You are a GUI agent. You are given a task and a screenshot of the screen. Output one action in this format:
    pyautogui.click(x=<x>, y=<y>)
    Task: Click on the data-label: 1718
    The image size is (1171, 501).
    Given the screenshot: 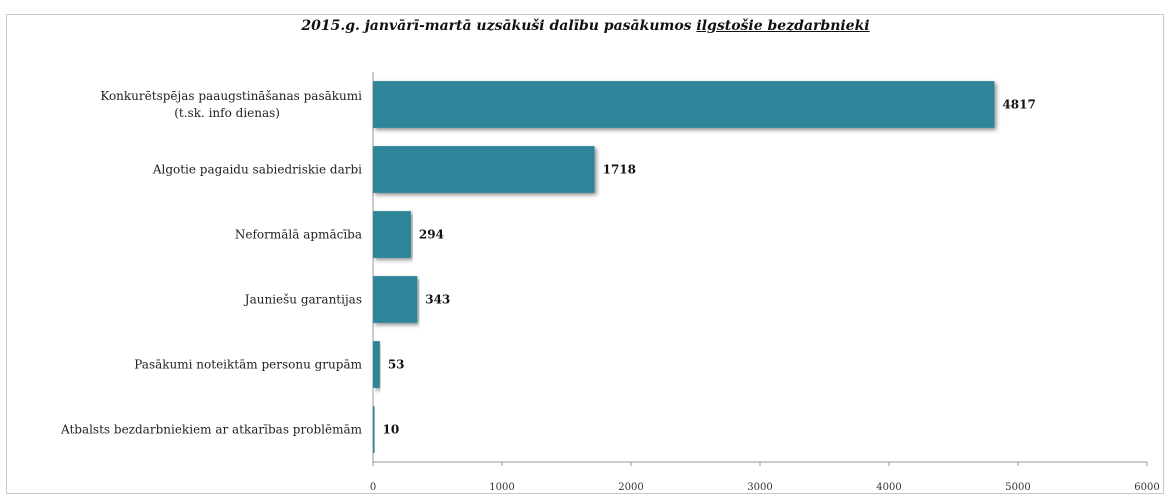 What is the action you would take?
    pyautogui.click(x=619, y=170)
    